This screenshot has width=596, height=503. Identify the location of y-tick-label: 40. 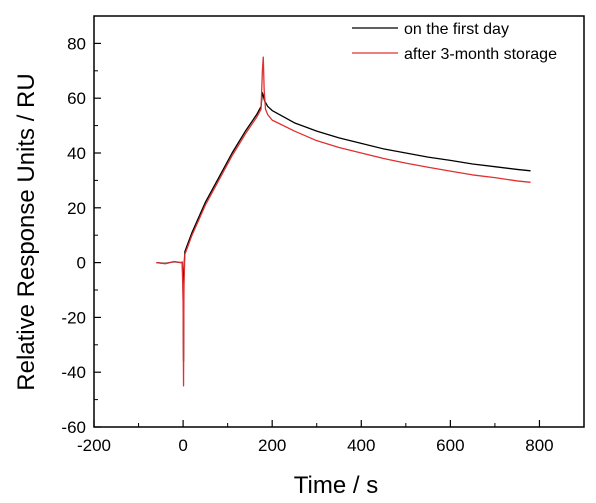
(76, 153).